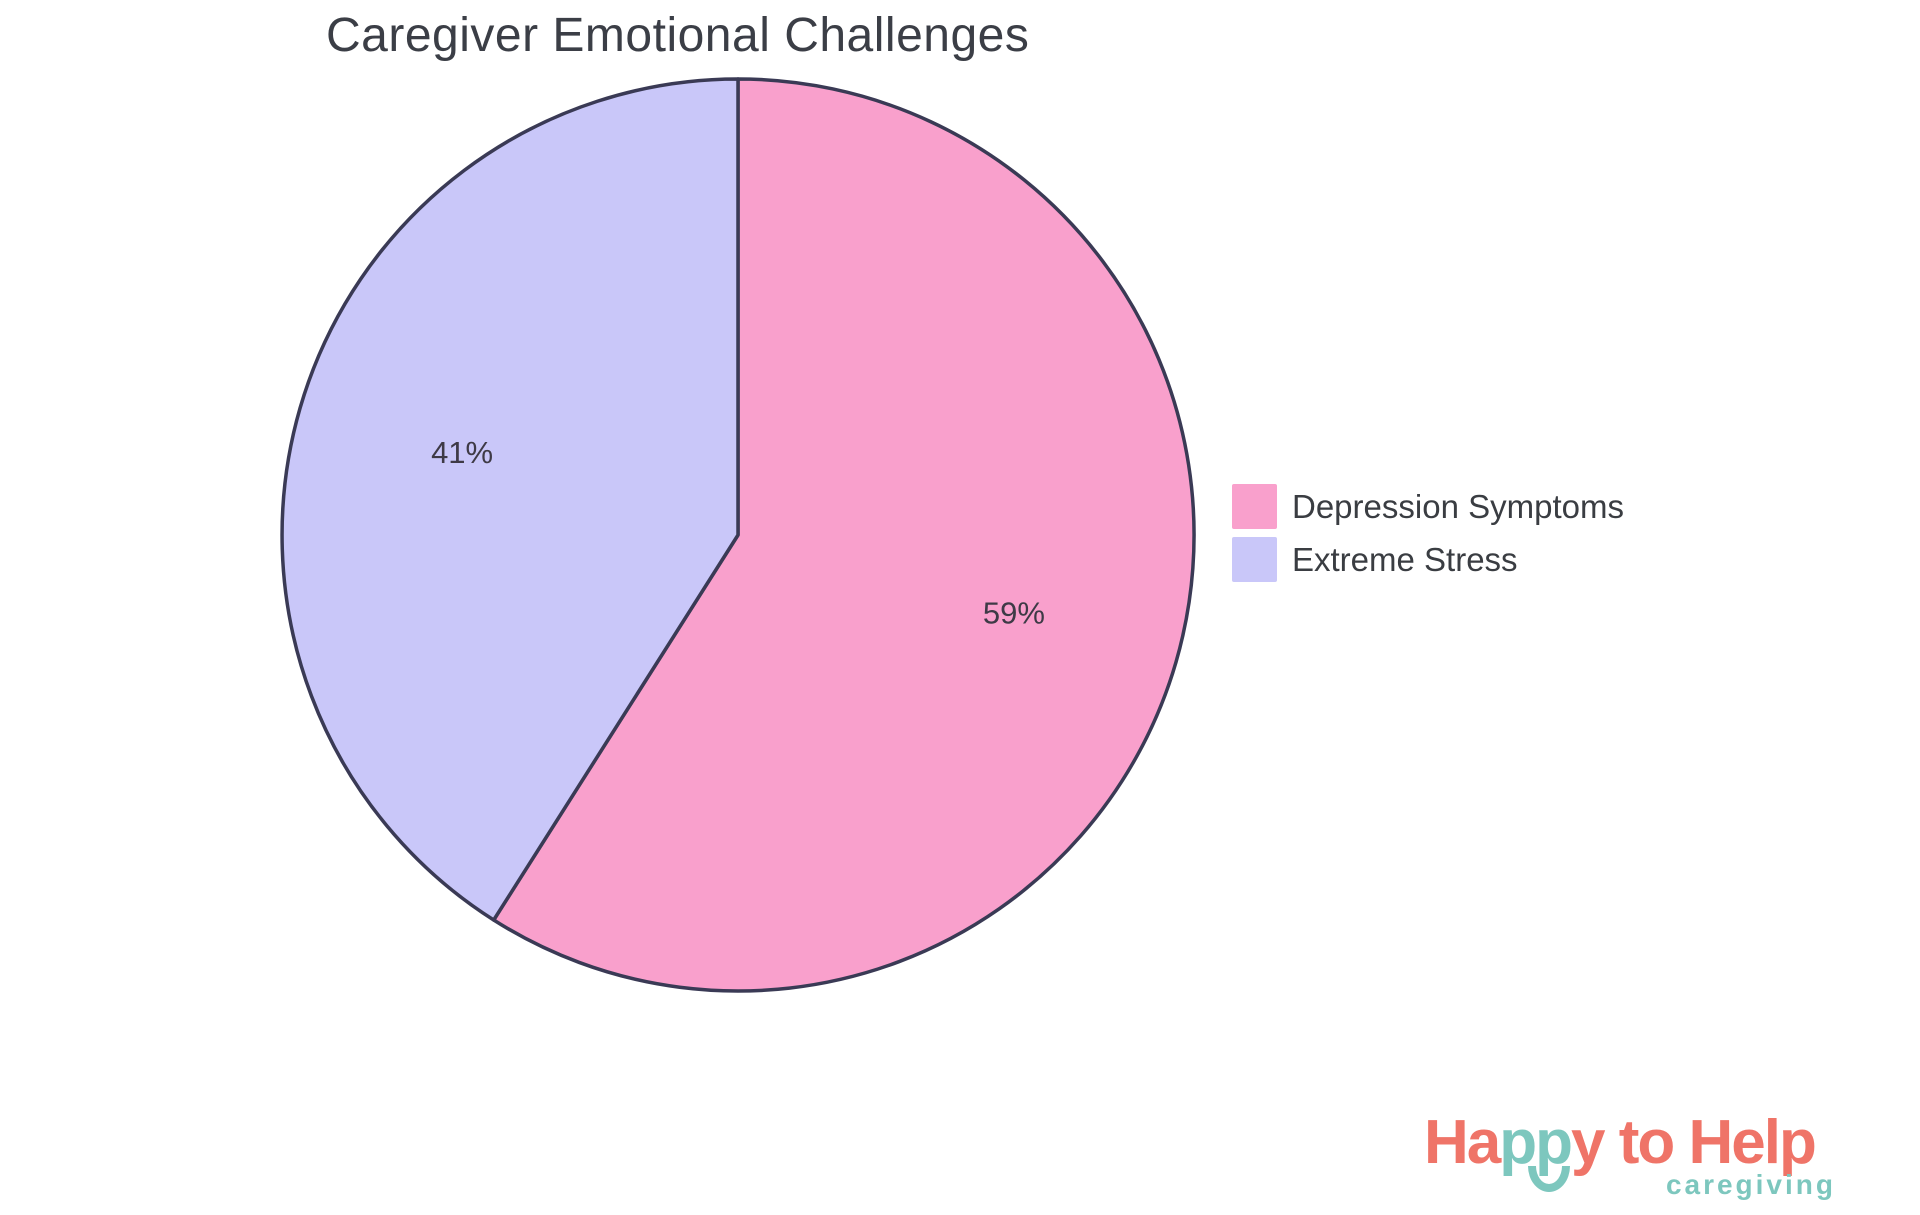  Describe the element at coordinates (462, 452) in the screenshot. I see `slice-percent-label: 41%` at that location.